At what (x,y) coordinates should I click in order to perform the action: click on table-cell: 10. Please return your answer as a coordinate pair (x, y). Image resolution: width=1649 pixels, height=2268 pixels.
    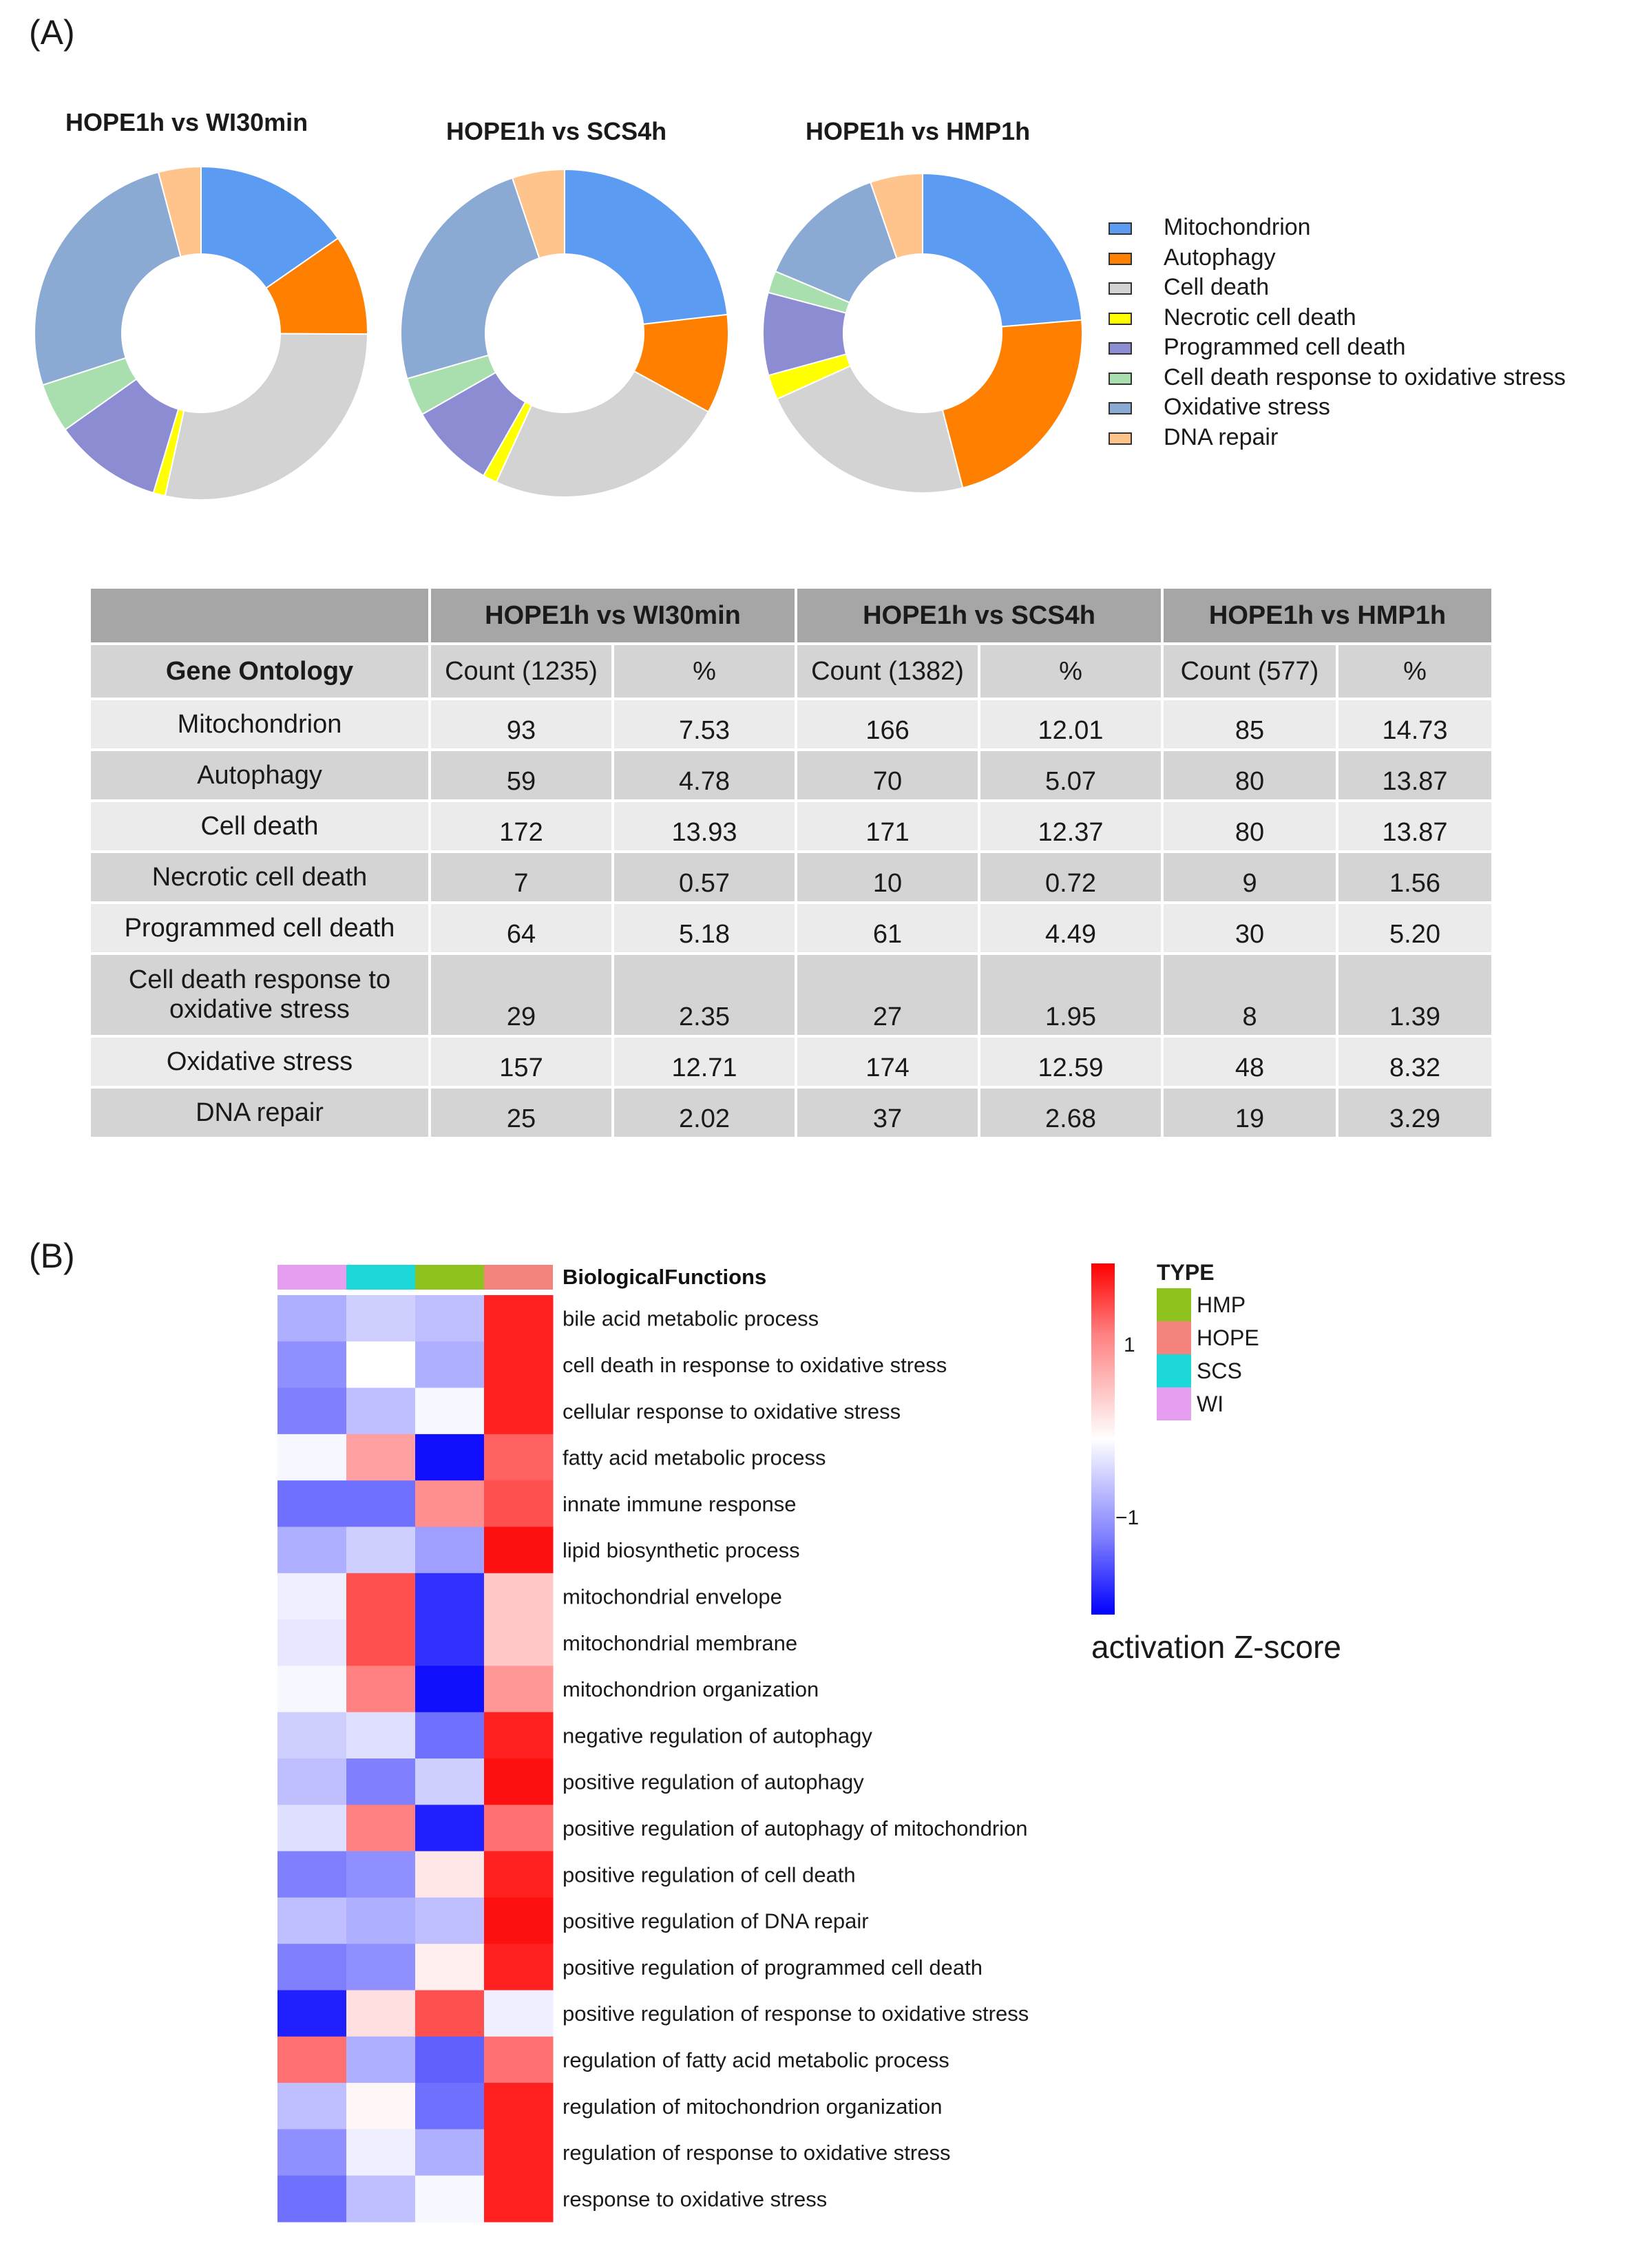
    Looking at the image, I should click on (887, 878).